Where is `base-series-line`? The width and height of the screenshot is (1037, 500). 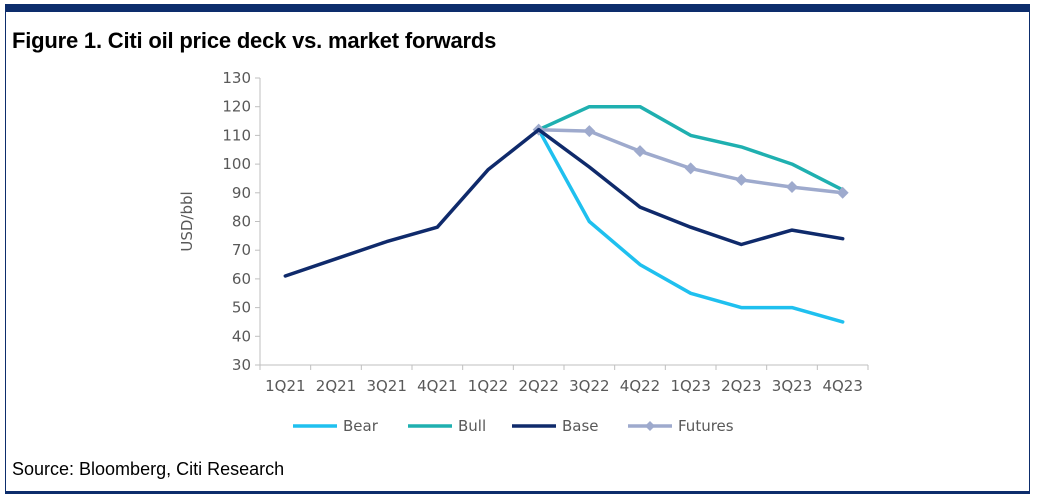 base-series-line is located at coordinates (690, 187).